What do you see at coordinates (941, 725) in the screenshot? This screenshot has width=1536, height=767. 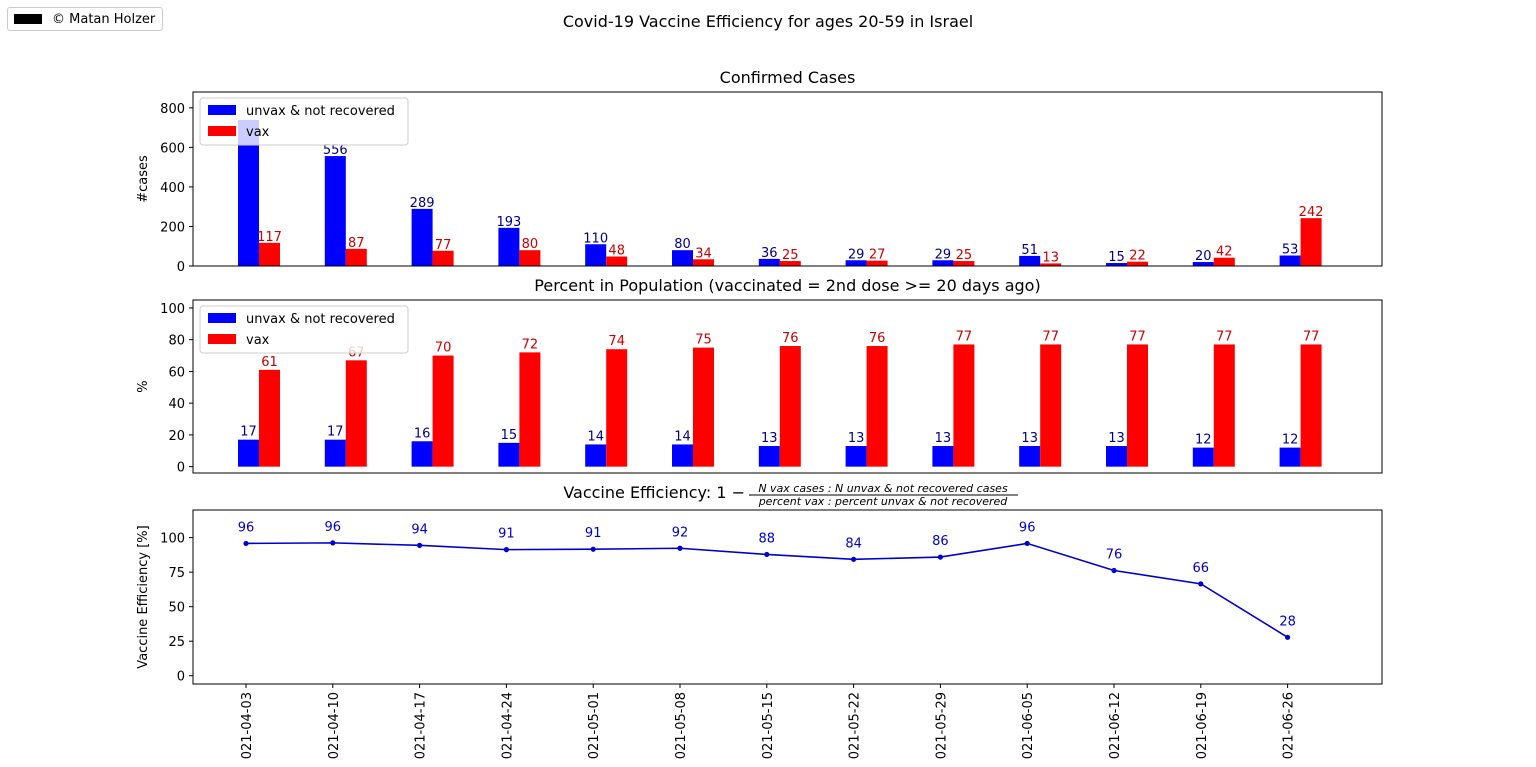 I see `x-tick-label: 021-05-29` at bounding box center [941, 725].